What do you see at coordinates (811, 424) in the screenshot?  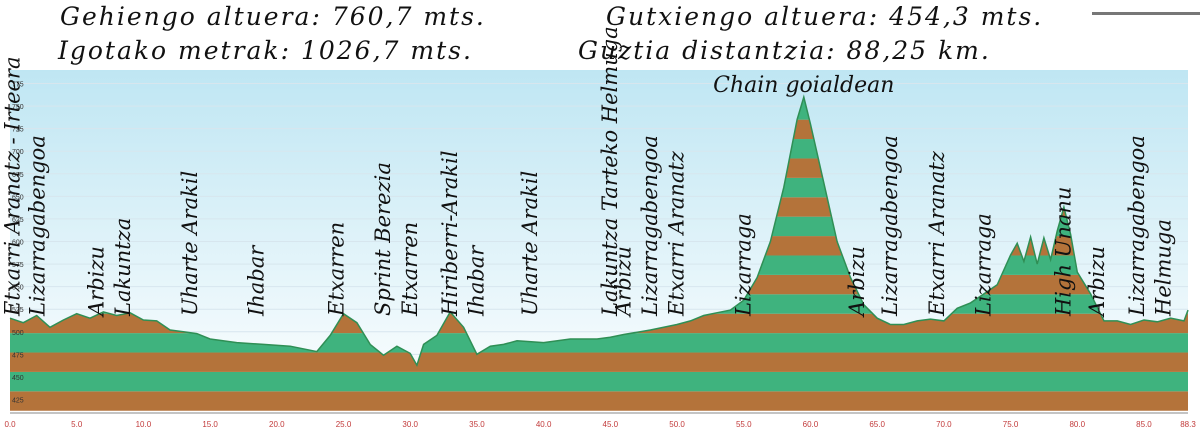 I see `x-tick-label: 60.0` at bounding box center [811, 424].